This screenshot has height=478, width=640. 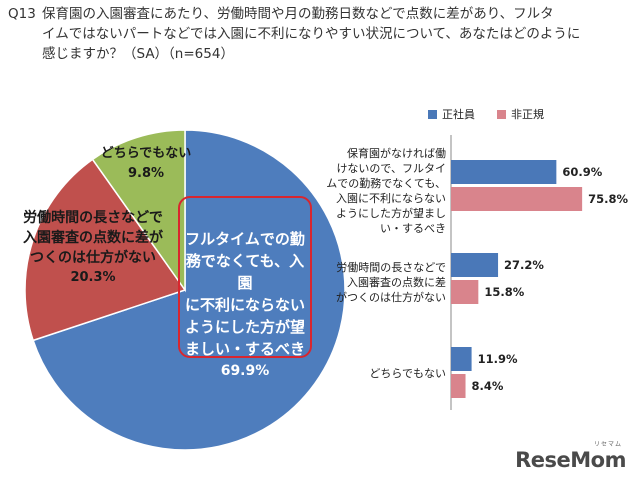 I want to click on bar-value-label: 8.4%, so click(x=488, y=386).